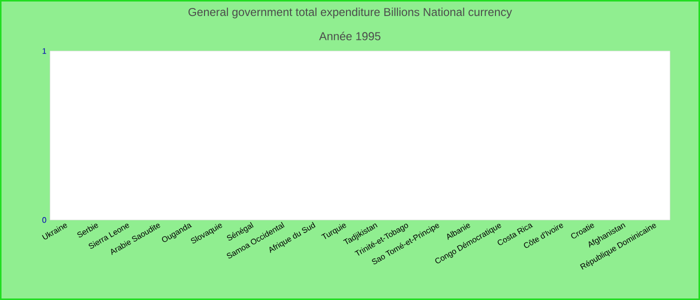  I want to click on chart-subtitle: Année 1995, so click(349, 36).